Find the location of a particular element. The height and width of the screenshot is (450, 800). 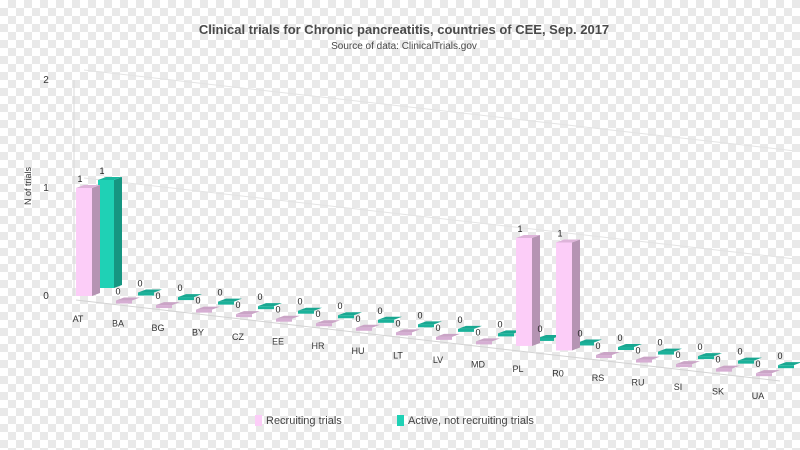

bar-recruiting-RS is located at coordinates (608, 355).